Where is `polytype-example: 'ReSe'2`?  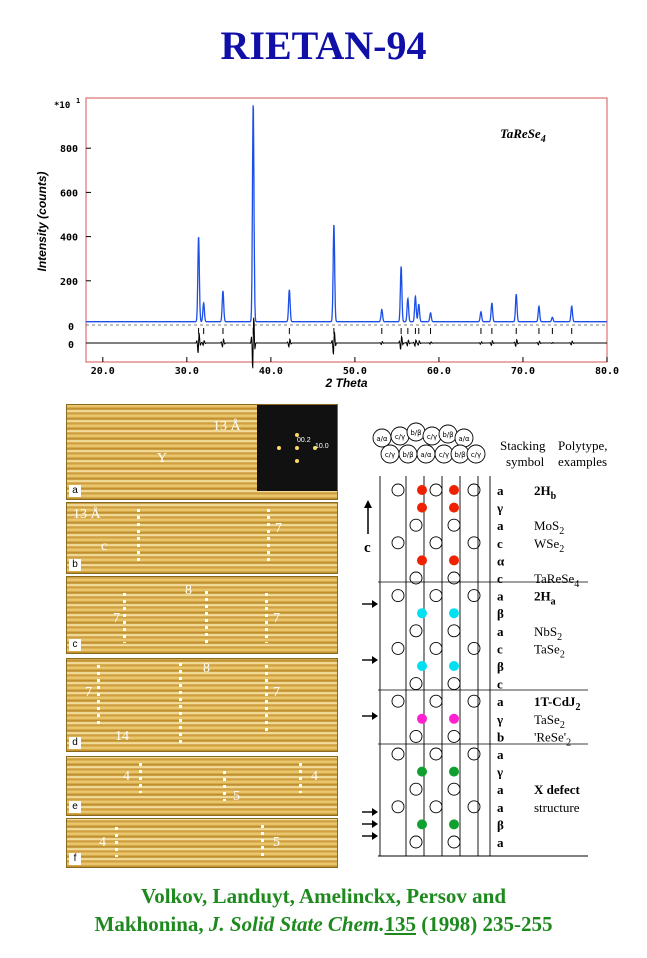 polytype-example: 'ReSe'2 is located at coordinates (552, 738).